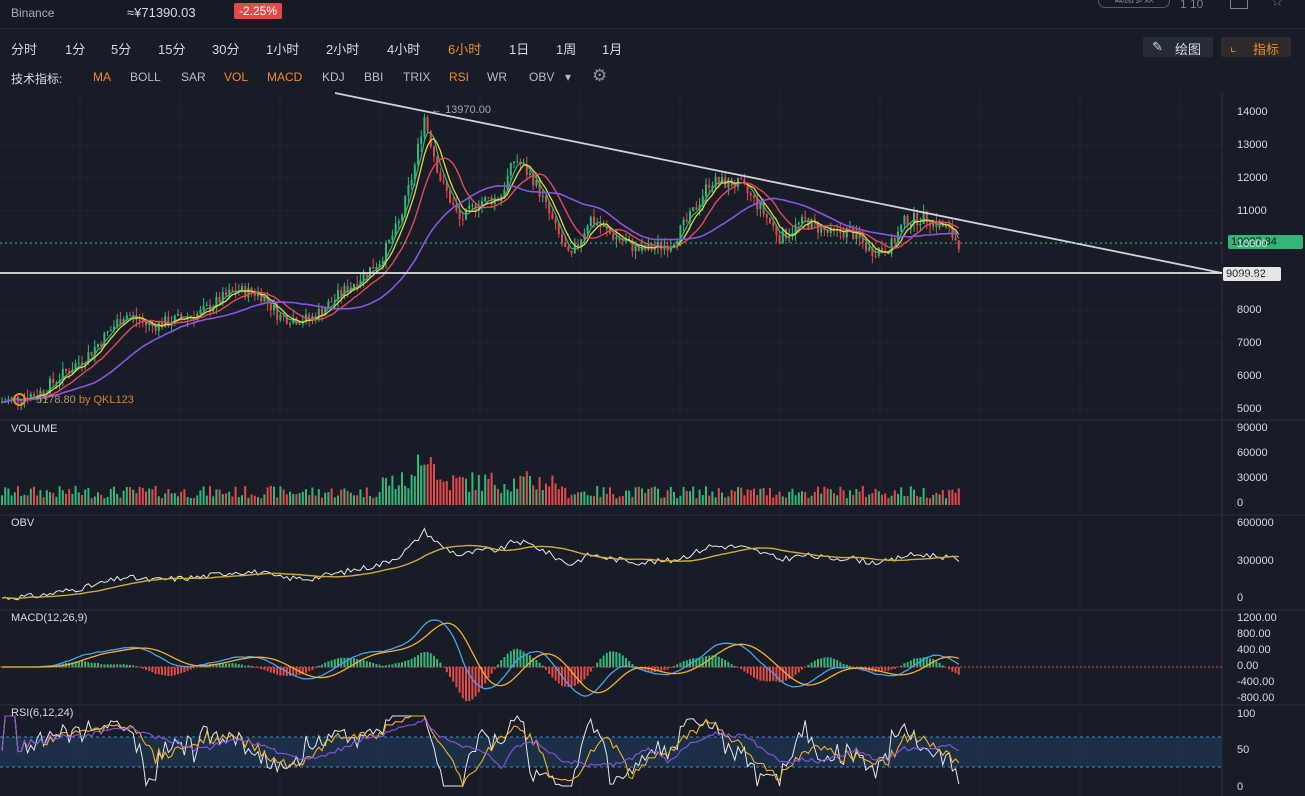 This screenshot has height=796, width=1305. What do you see at coordinates (333, 77) in the screenshot?
I see `indicator-kdj: KDJ` at bounding box center [333, 77].